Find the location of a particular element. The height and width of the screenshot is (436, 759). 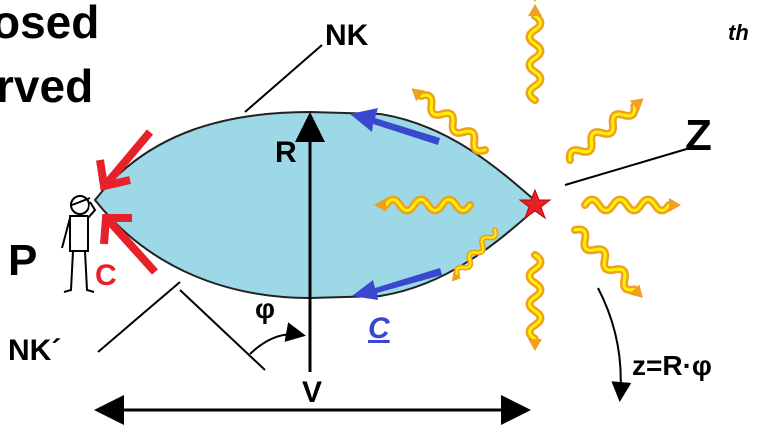

label-z: Z is located at coordinates (698, 135).